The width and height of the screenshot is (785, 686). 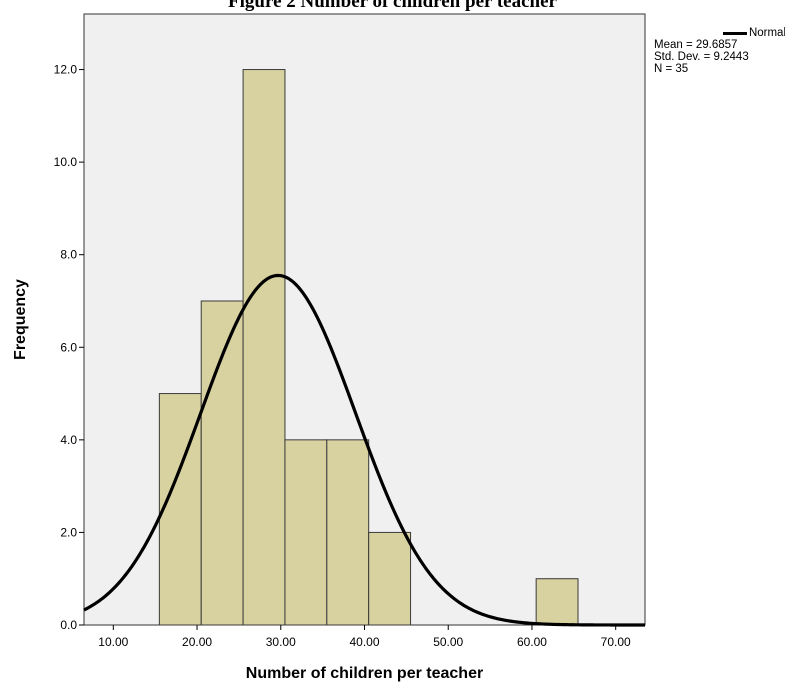 I want to click on y-tick-label: 4.0, so click(x=68, y=440).